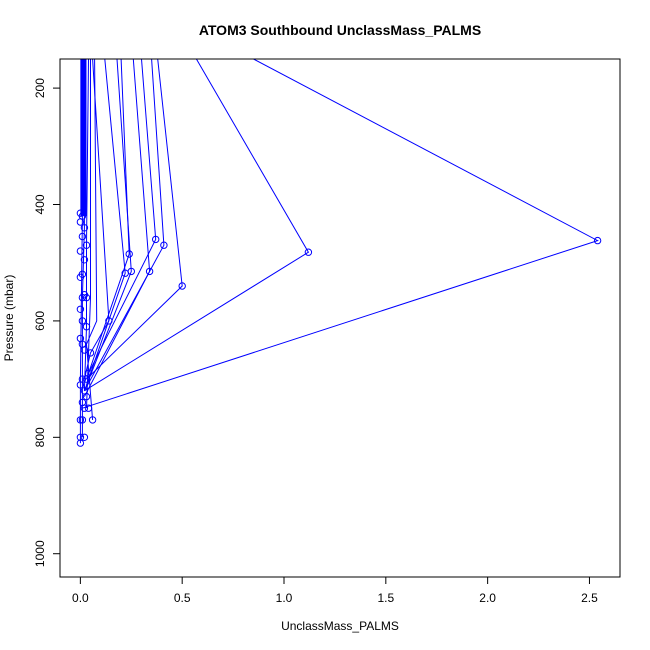 This screenshot has height=650, width=650. I want to click on y-tick-label-2: 600, so click(40, 321).